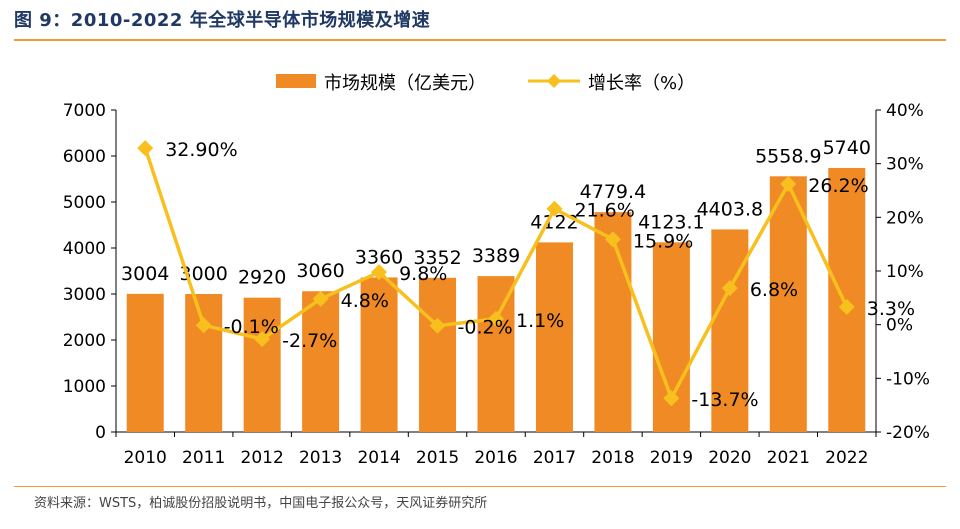  What do you see at coordinates (262, 458) in the screenshot?
I see `x-tick-label: 2012` at bounding box center [262, 458].